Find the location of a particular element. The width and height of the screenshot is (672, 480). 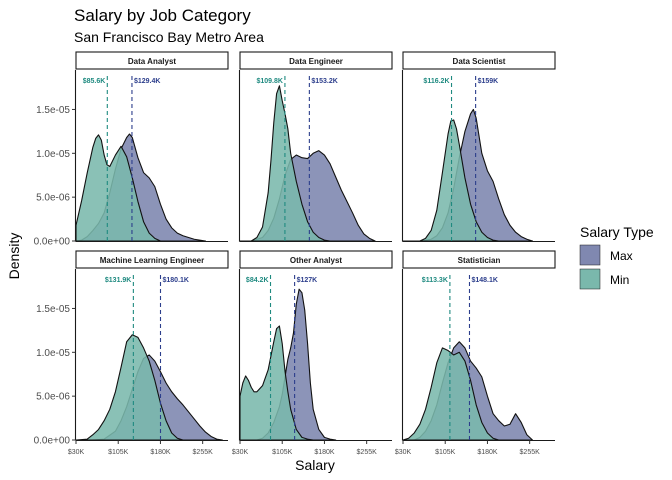

min-mean-label-statistician: $113.3K is located at coordinates (435, 280).